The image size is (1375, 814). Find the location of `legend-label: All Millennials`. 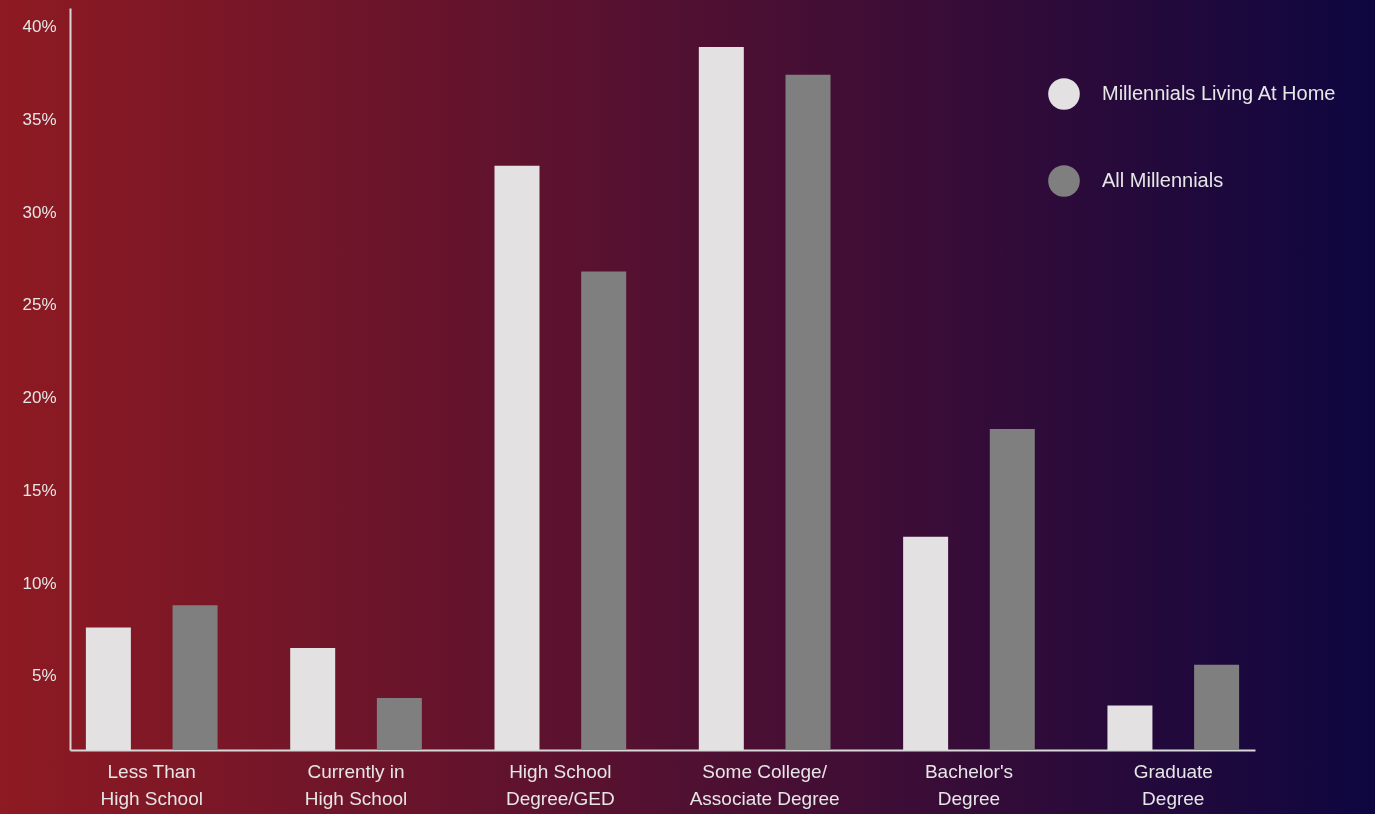

legend-label: All Millennials is located at coordinates (1163, 180).